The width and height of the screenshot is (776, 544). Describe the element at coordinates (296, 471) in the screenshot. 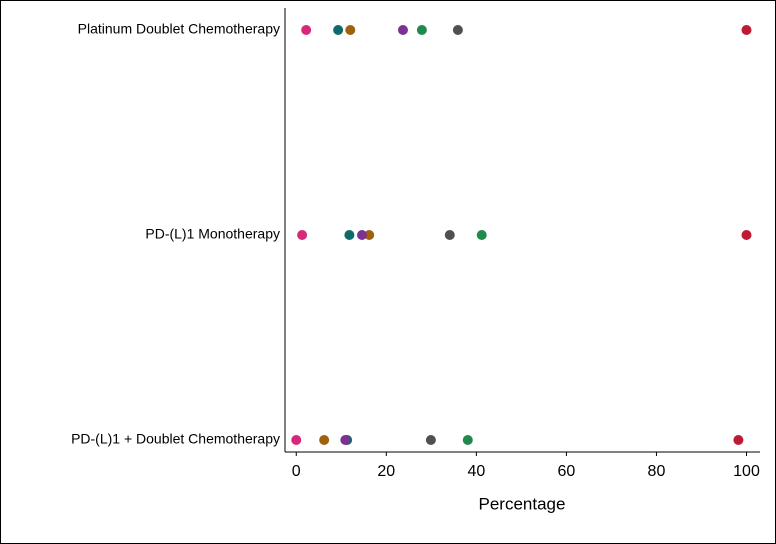

I see `x-tick-label: 0` at that location.